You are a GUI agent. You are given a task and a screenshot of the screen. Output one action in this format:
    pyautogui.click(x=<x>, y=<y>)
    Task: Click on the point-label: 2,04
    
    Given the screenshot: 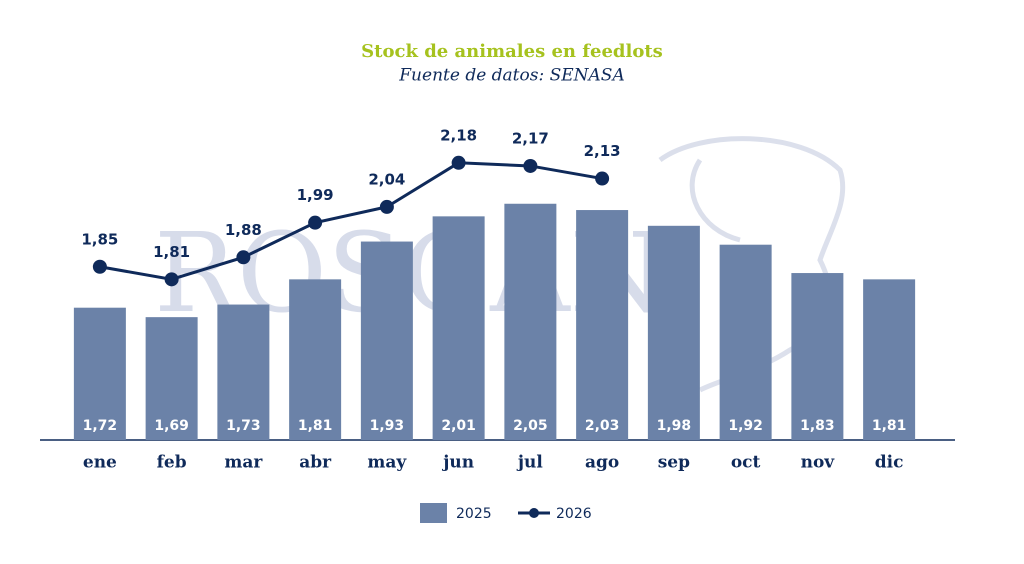 What is the action you would take?
    pyautogui.click(x=386, y=179)
    